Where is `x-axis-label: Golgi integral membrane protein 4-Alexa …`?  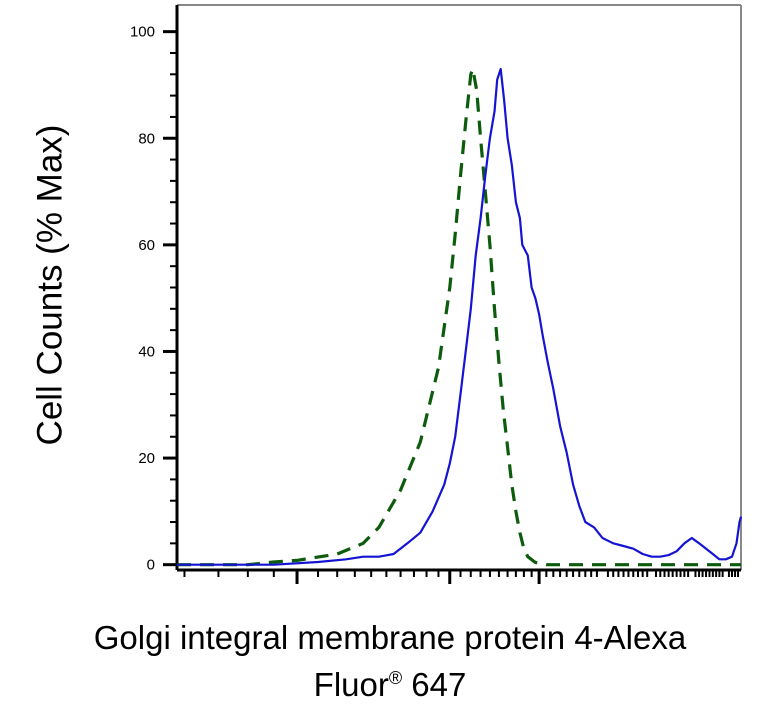
x-axis-label: Golgi integral membrane protein 4-Alexa … is located at coordinates (390, 661).